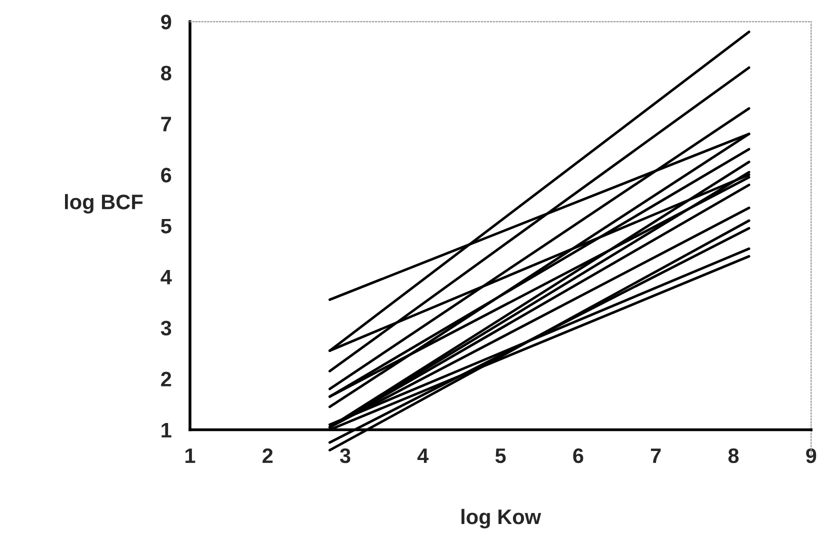 The height and width of the screenshot is (542, 826). What do you see at coordinates (267, 455) in the screenshot?
I see `x-tick-label: 2` at bounding box center [267, 455].